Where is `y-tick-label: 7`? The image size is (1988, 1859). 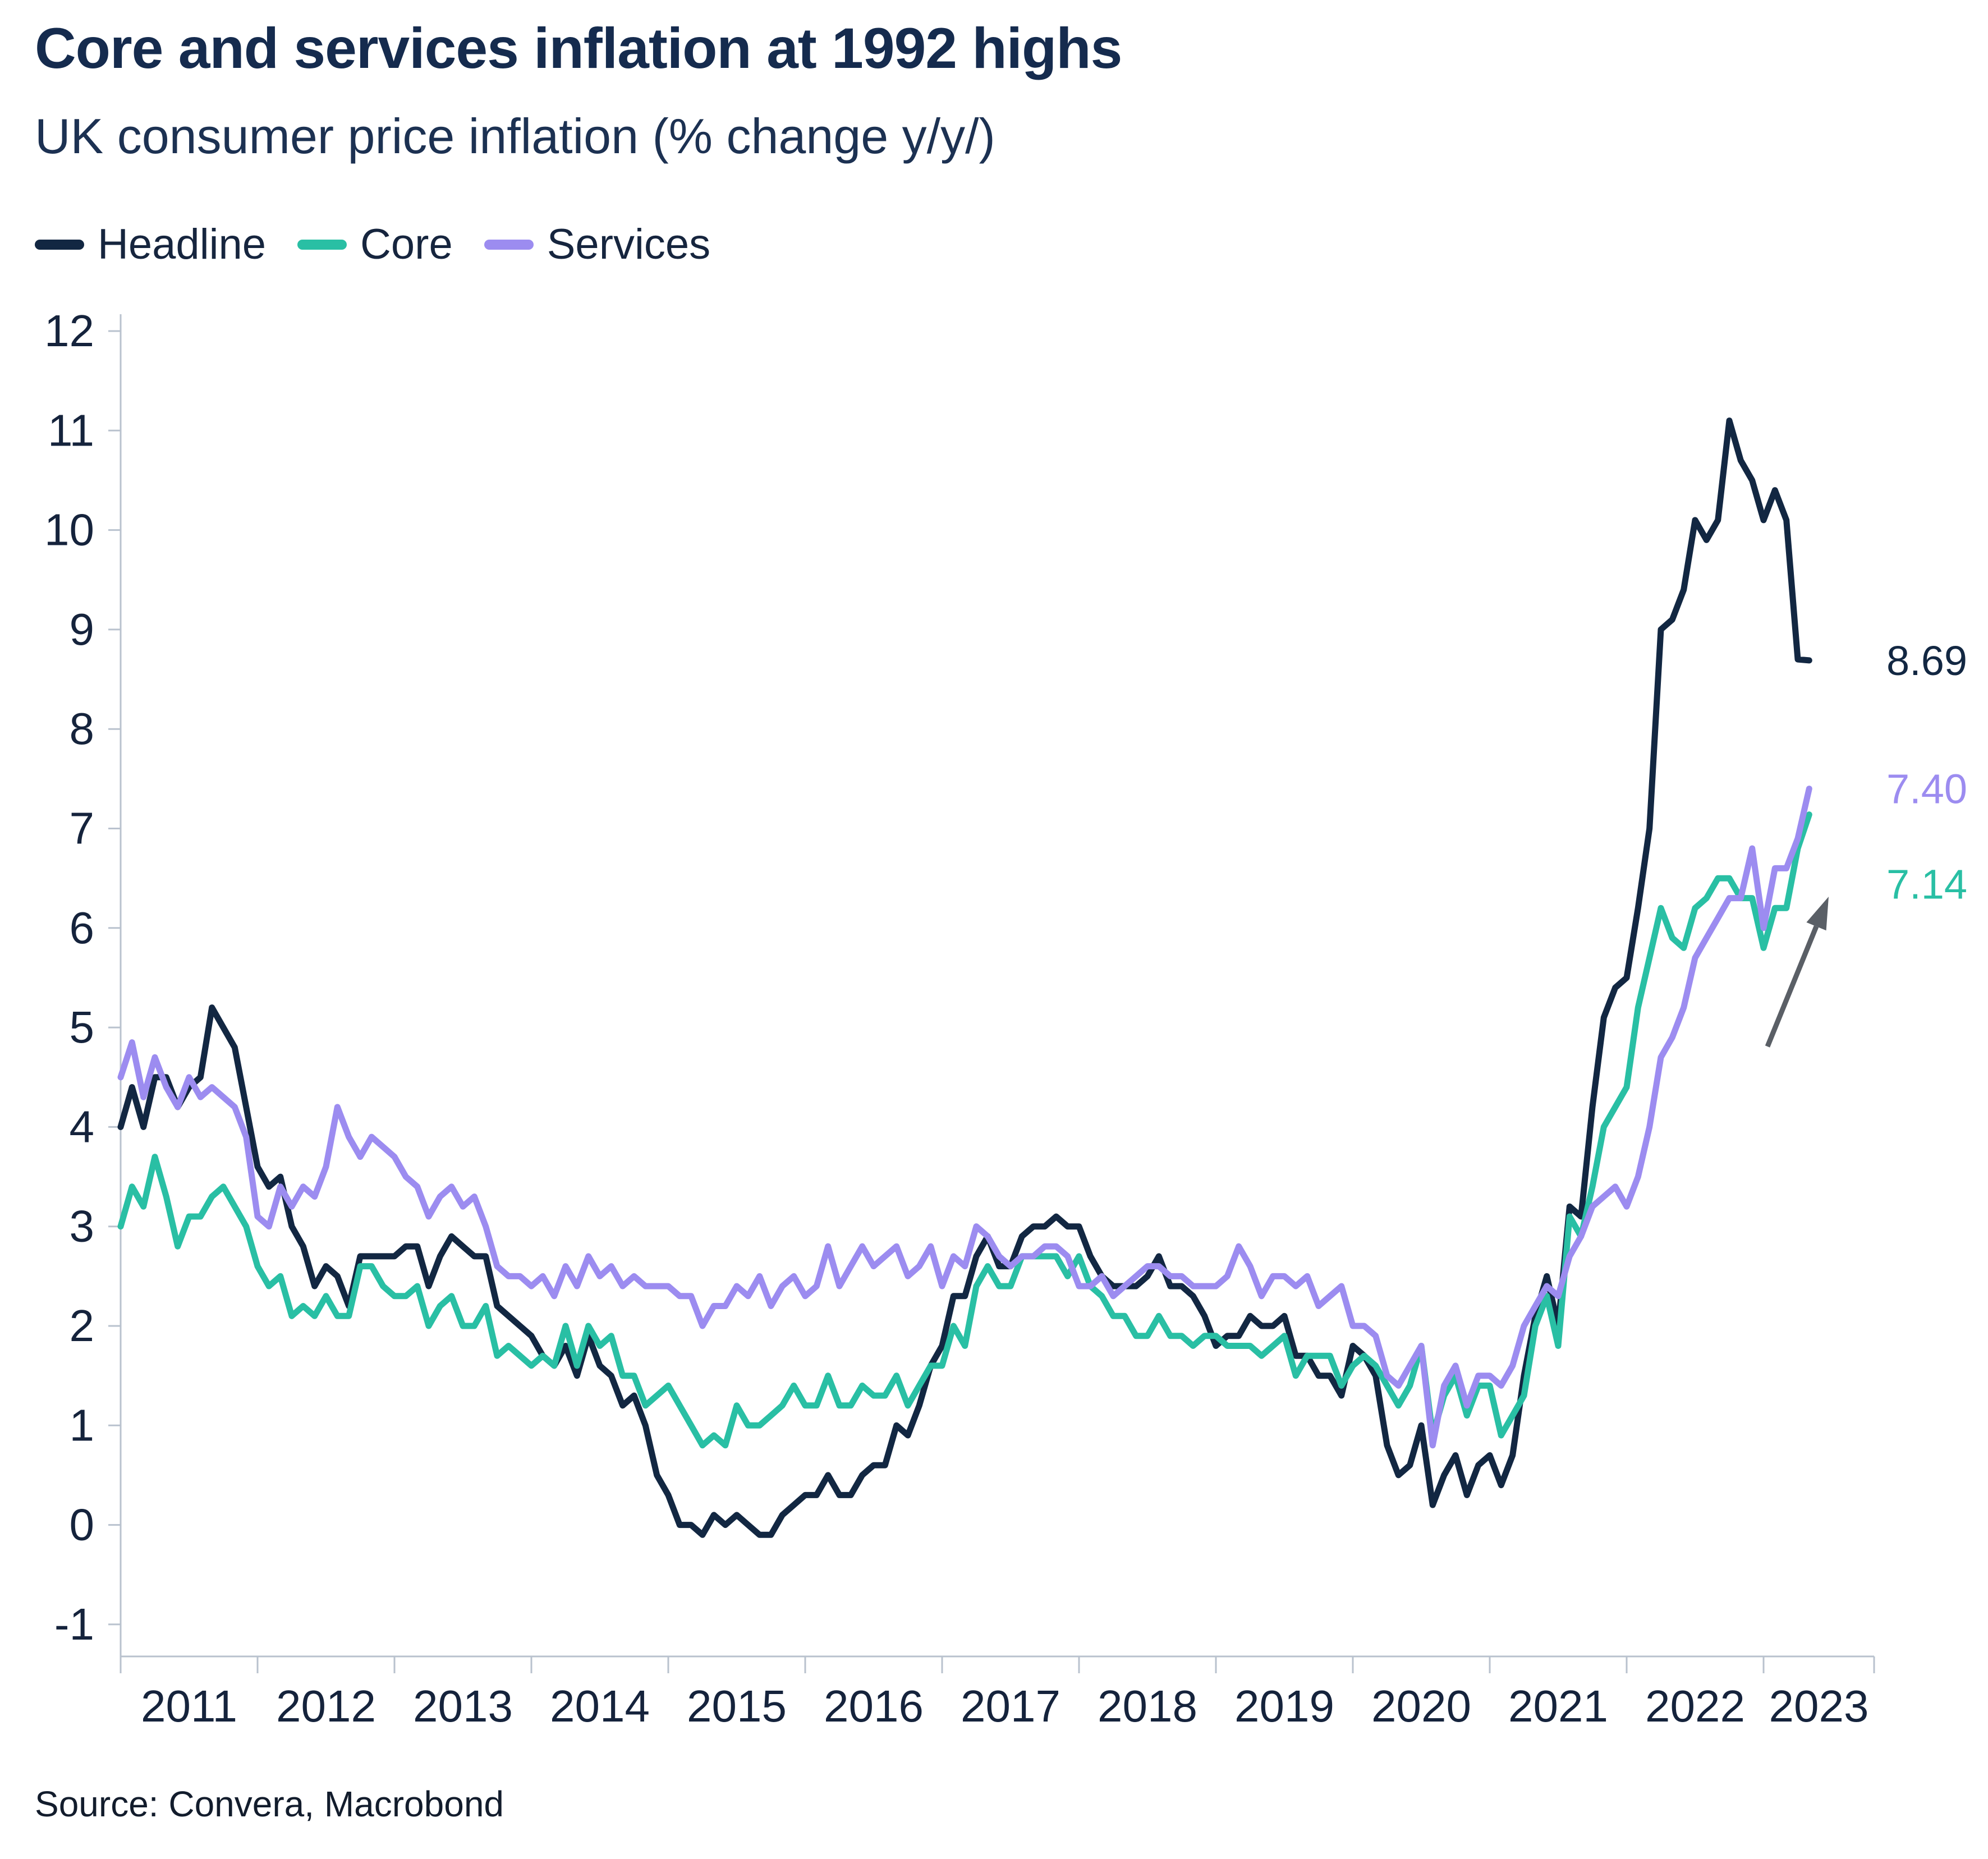
y-tick-label: 7 is located at coordinates (82, 828).